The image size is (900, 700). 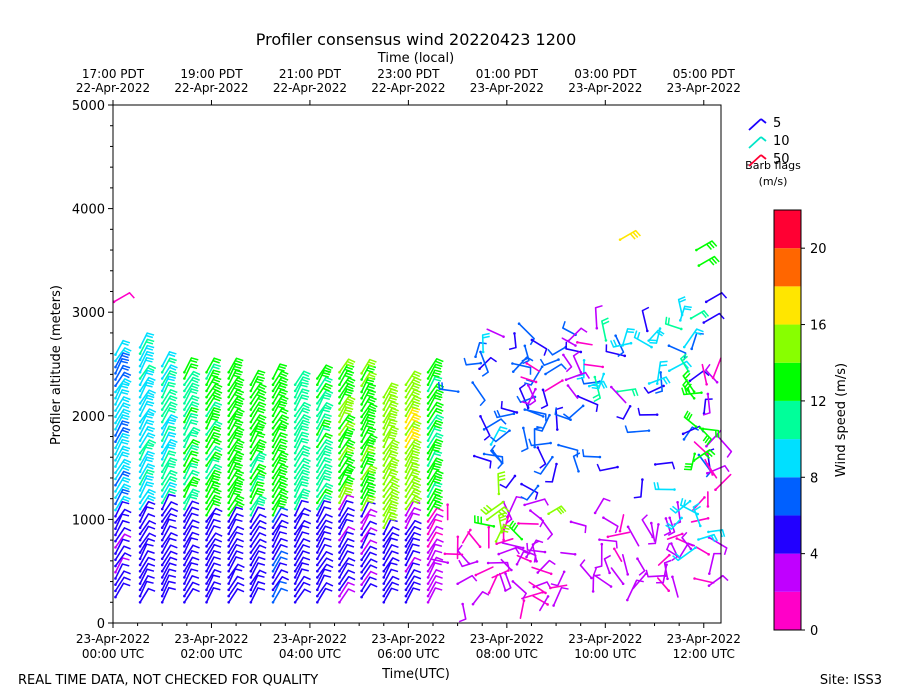 I want to click on barb-legend-label: 5, so click(x=777, y=123).